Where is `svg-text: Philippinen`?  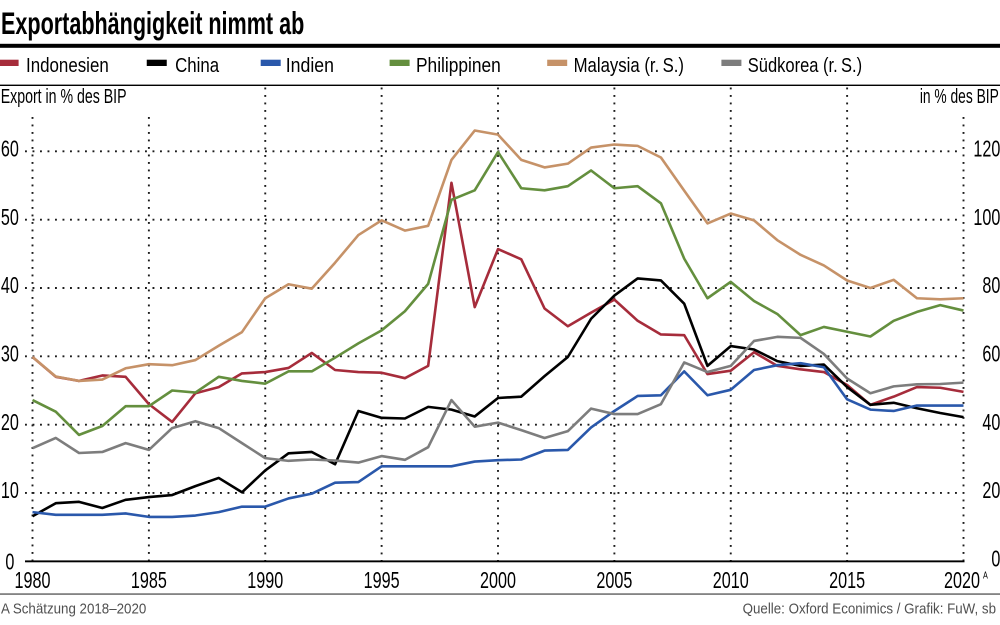 svg-text: Philippinen is located at coordinates (458, 65).